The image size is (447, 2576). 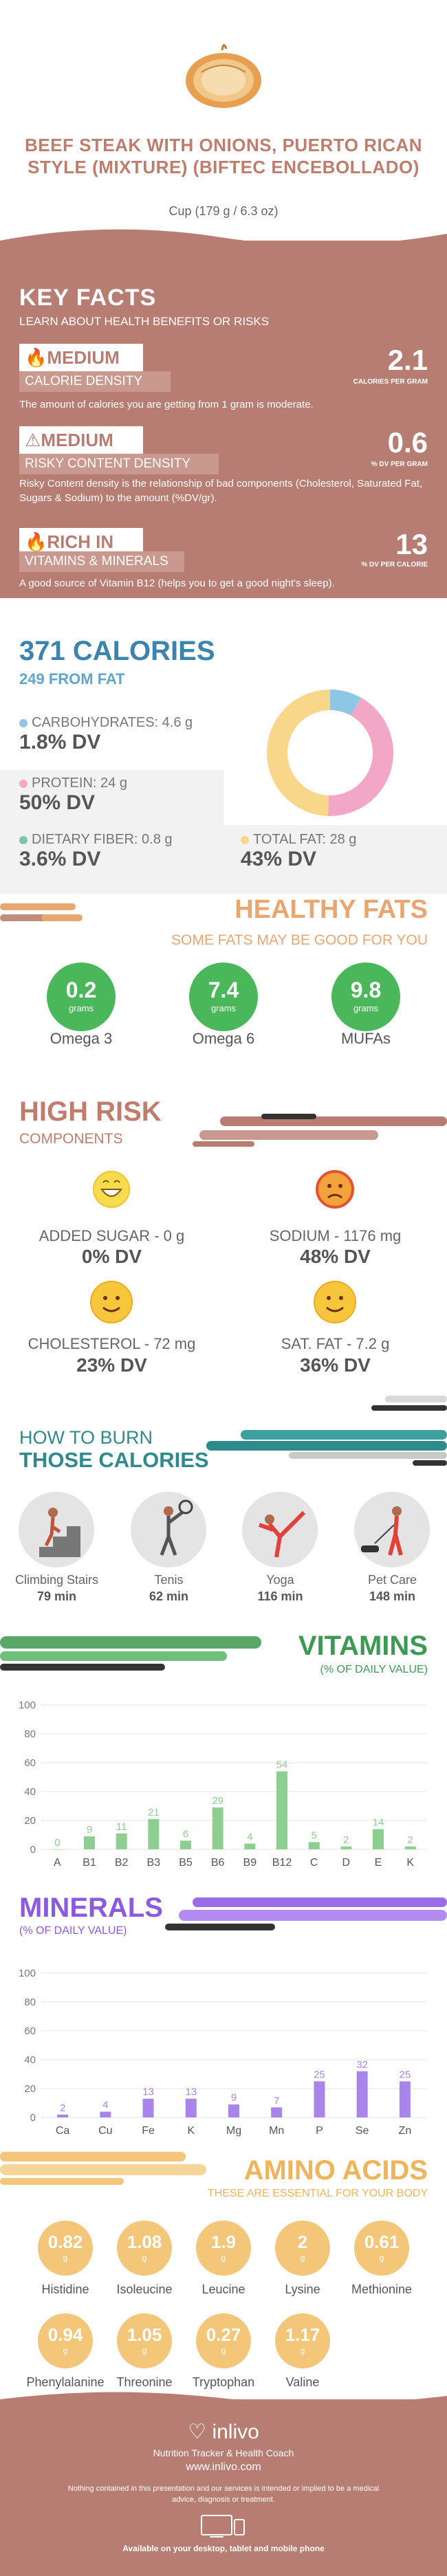 What do you see at coordinates (191, 2131) in the screenshot?
I see `mineral-category-label: K` at bounding box center [191, 2131].